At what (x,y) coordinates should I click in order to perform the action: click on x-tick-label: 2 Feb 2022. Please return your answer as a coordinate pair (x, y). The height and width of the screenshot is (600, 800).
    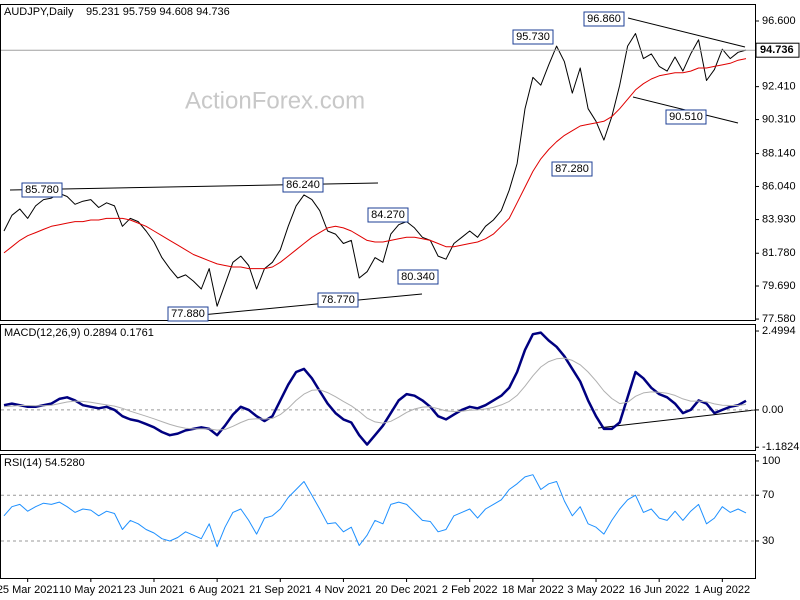
    Looking at the image, I should click on (470, 590).